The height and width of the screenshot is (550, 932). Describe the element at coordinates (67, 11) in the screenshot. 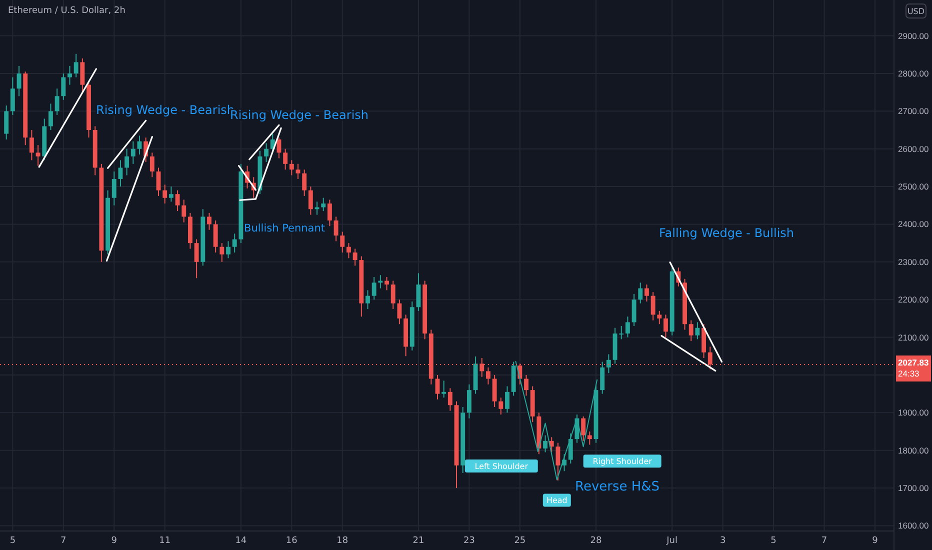

I see `text: Ethereum / U.S. Dollar, 2h` at that location.